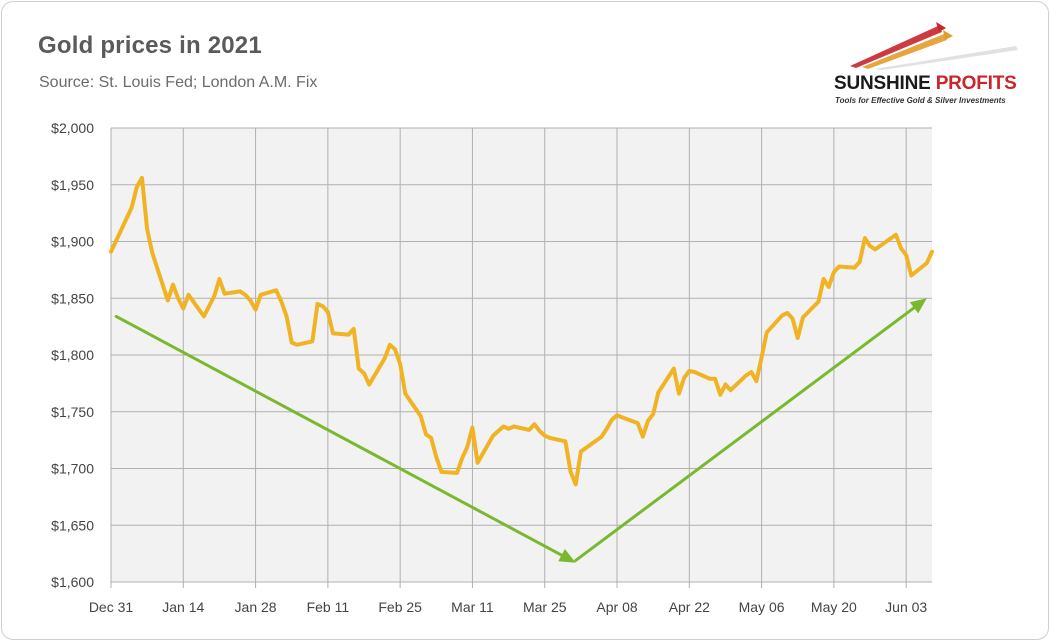 Image resolution: width=1050 pixels, height=641 pixels. I want to click on trend-arrow-shaft, so click(745, 434).